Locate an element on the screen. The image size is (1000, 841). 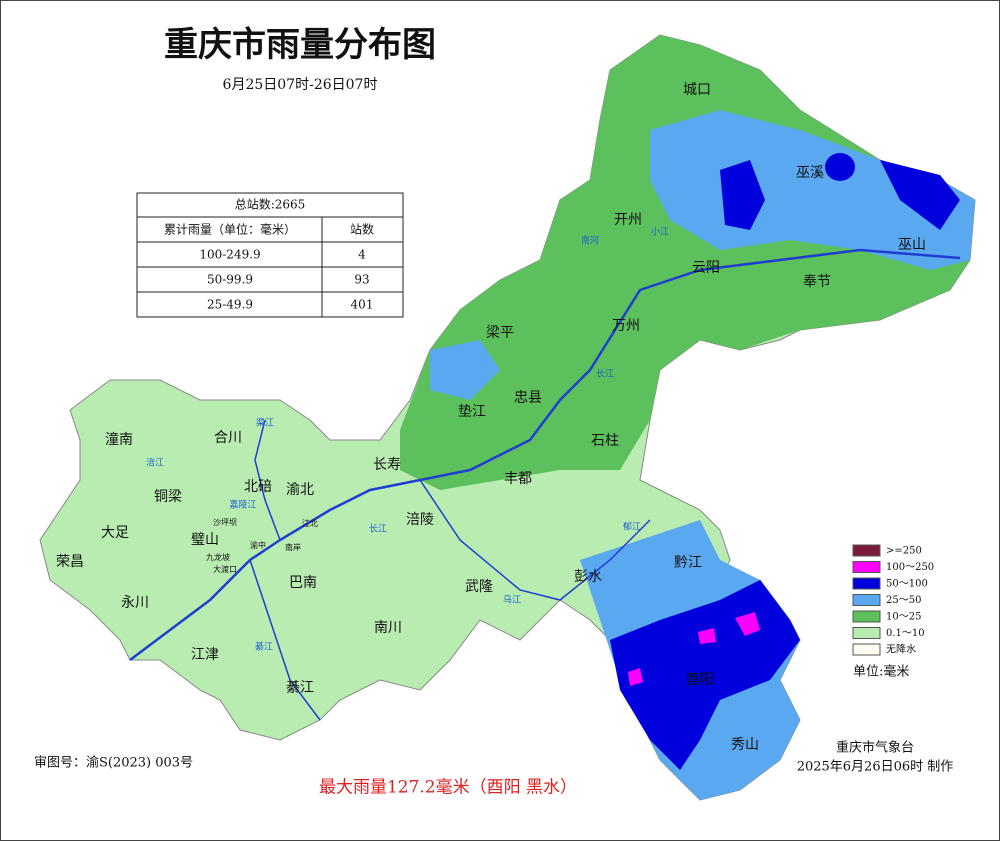
river-label: 綦江 is located at coordinates (264, 647).